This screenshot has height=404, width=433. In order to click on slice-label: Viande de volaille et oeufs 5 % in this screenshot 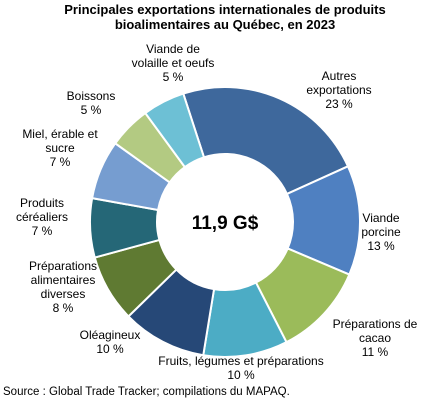, I will do `click(173, 63)`.